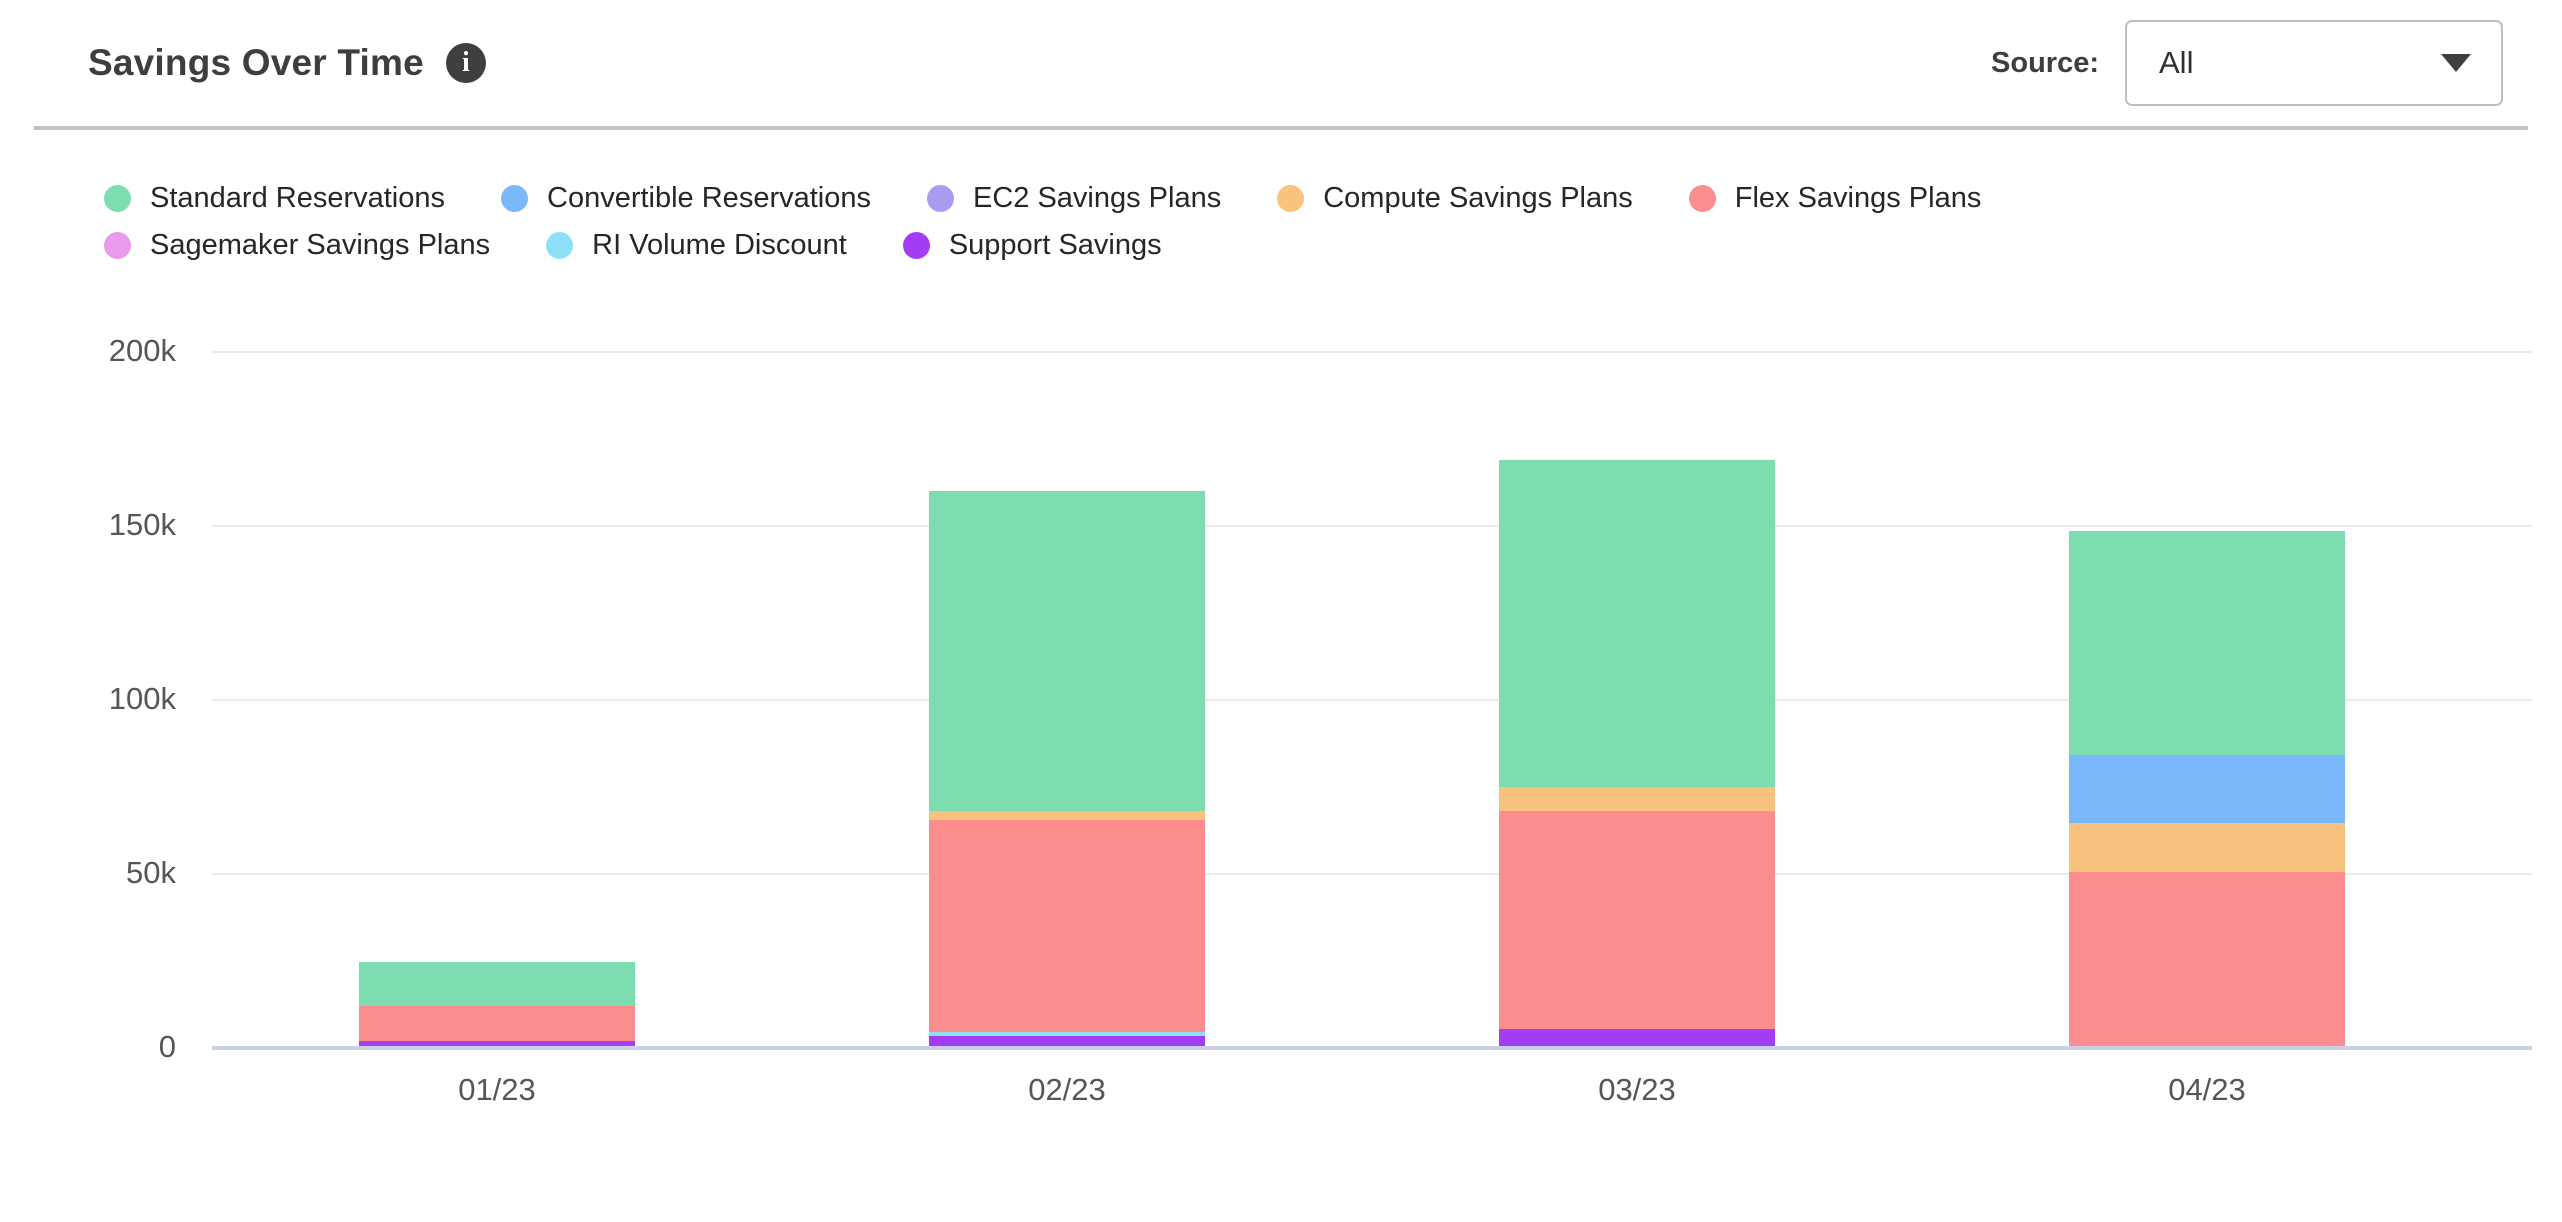  Describe the element at coordinates (297, 198) in the screenshot. I see `legend-item-label: Standard Reservations` at that location.